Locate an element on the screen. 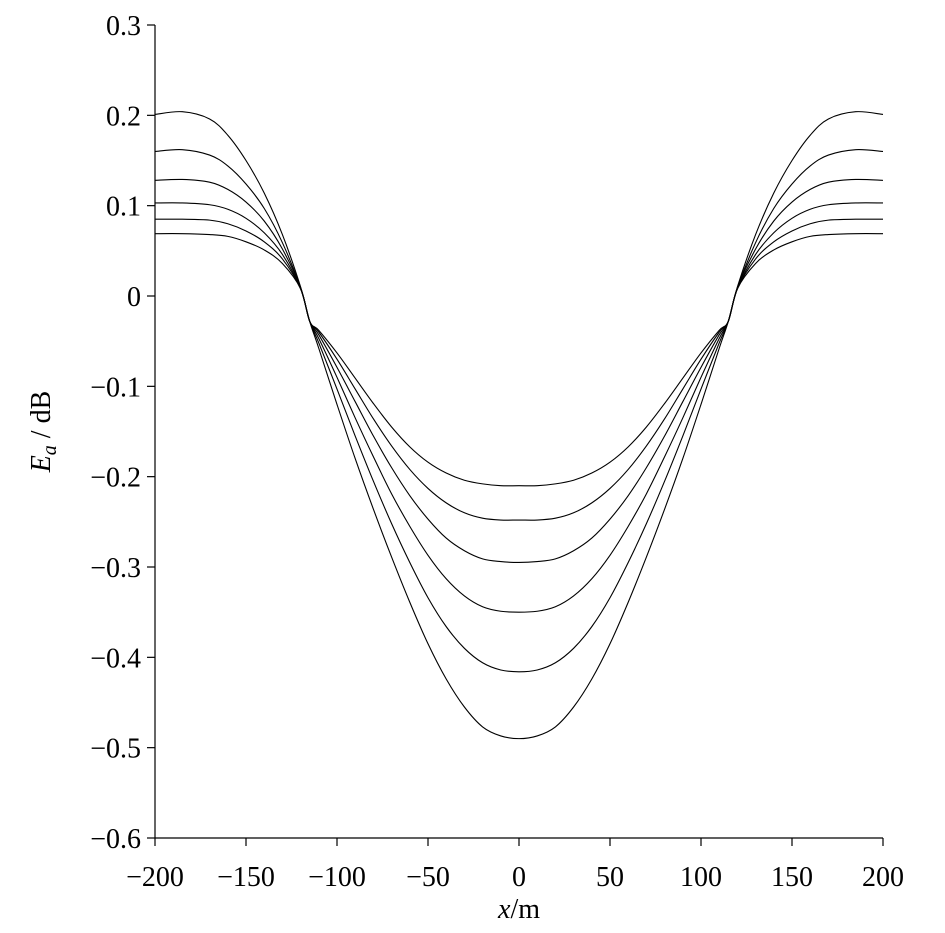 The image size is (945, 933). y-tick-label: 0.2 is located at coordinates (123, 116).